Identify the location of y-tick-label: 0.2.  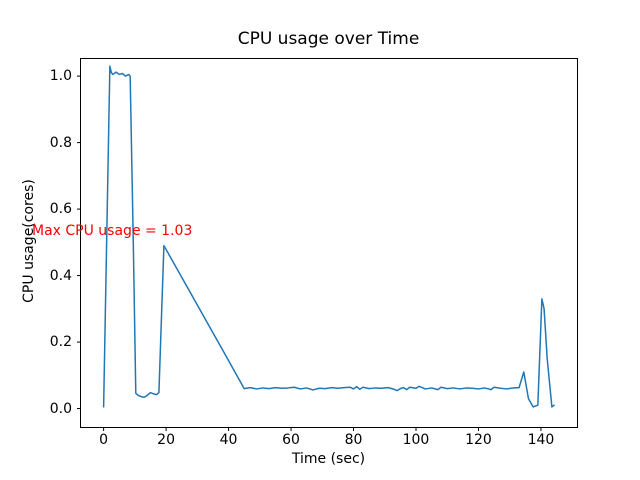
(60, 342).